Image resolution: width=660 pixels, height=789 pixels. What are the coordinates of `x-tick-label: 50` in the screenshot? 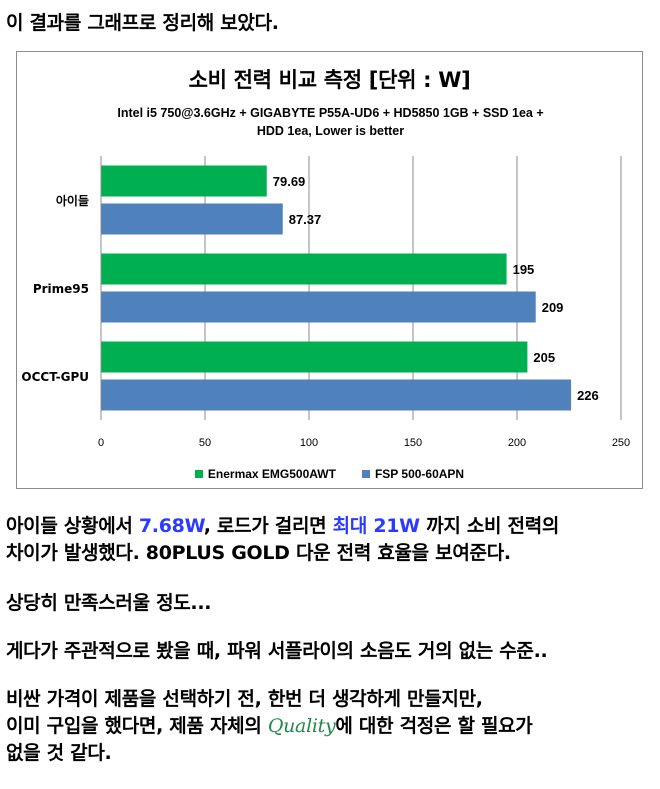 It's located at (205, 443).